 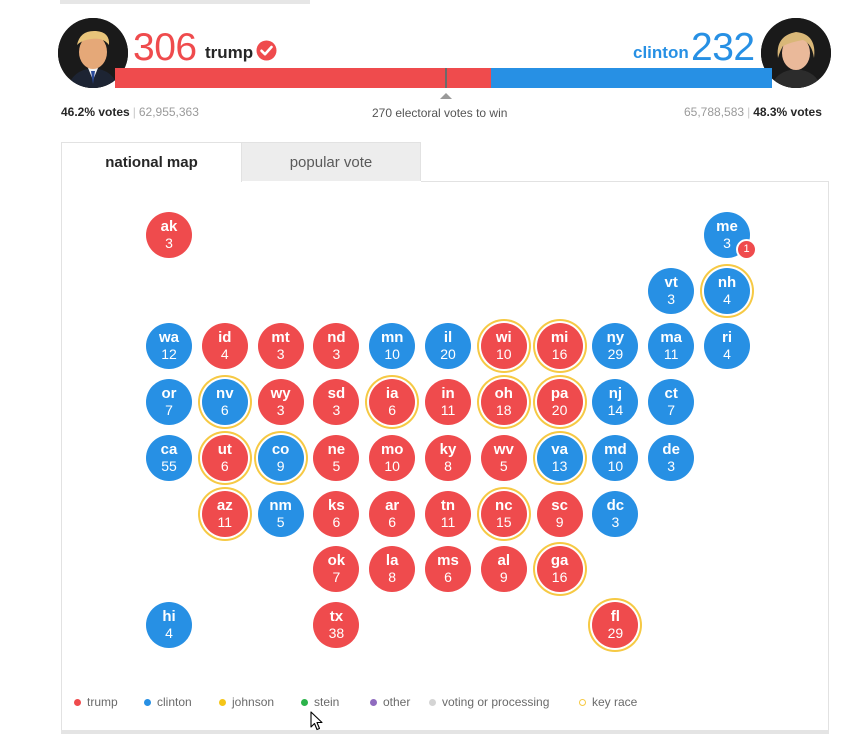 I want to click on state-in: in 11, so click(x=448, y=402).